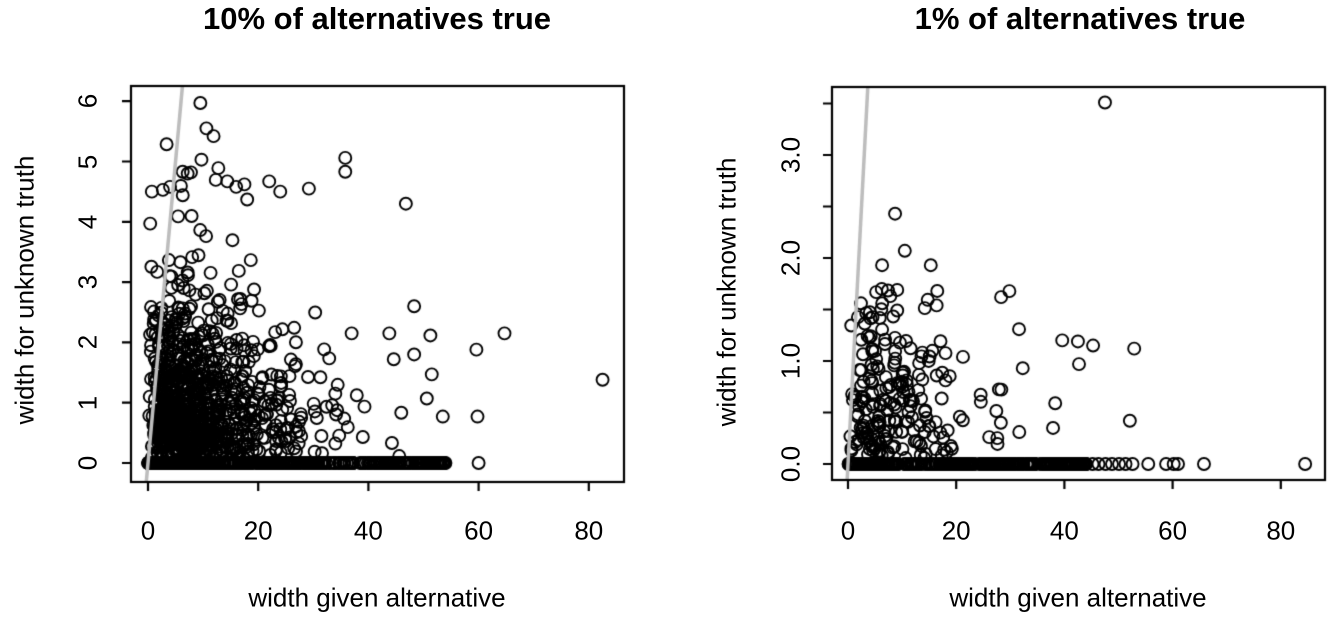 The image size is (1335, 627). Describe the element at coordinates (87, 161) in the screenshot. I see `y-tick-label: 5` at that location.